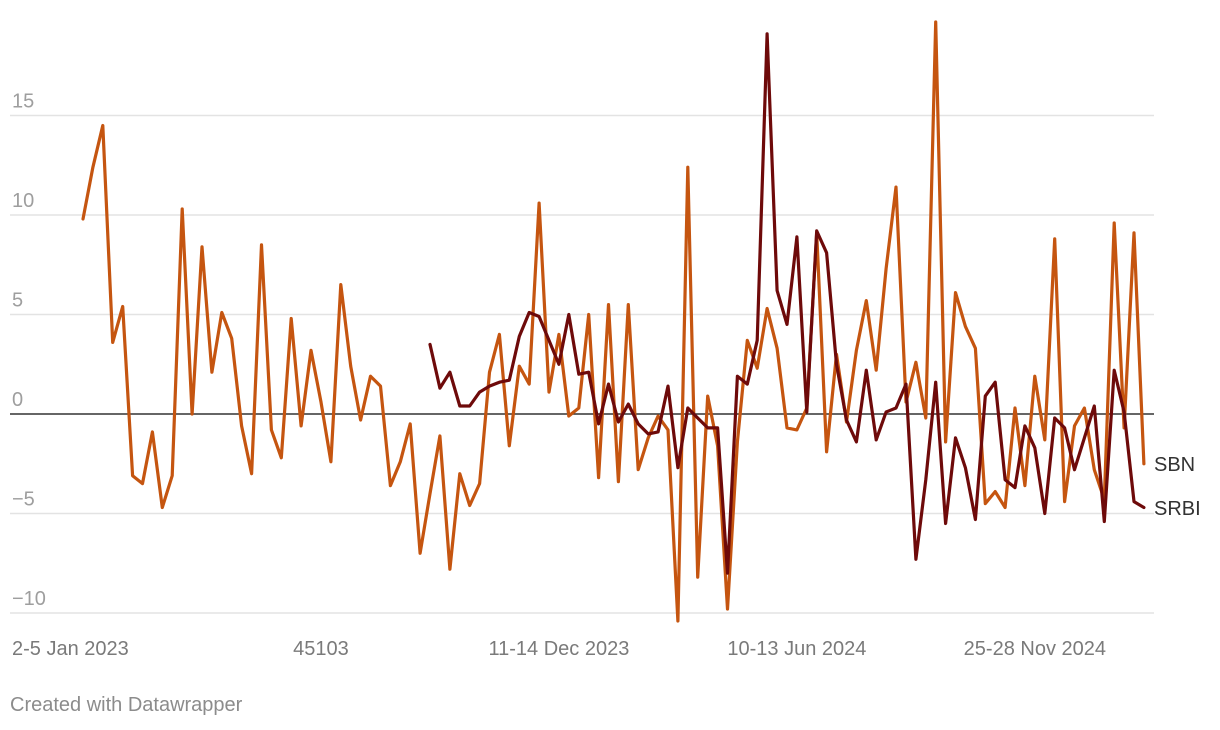  I want to click on x-tick-label: 2-5 Jan 2023, so click(70, 649).